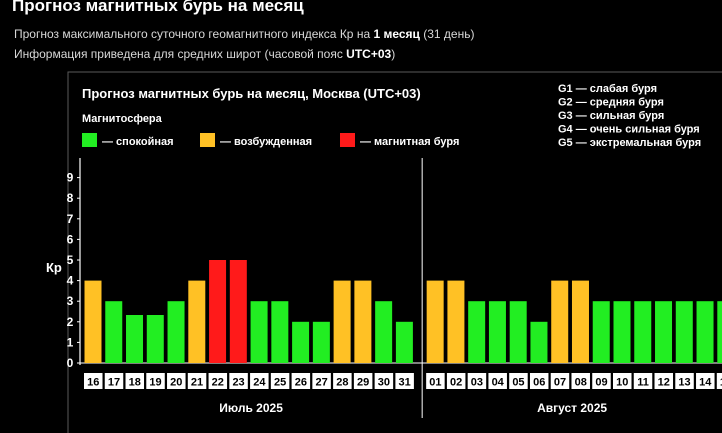  I want to click on day-label: 13, so click(684, 383).